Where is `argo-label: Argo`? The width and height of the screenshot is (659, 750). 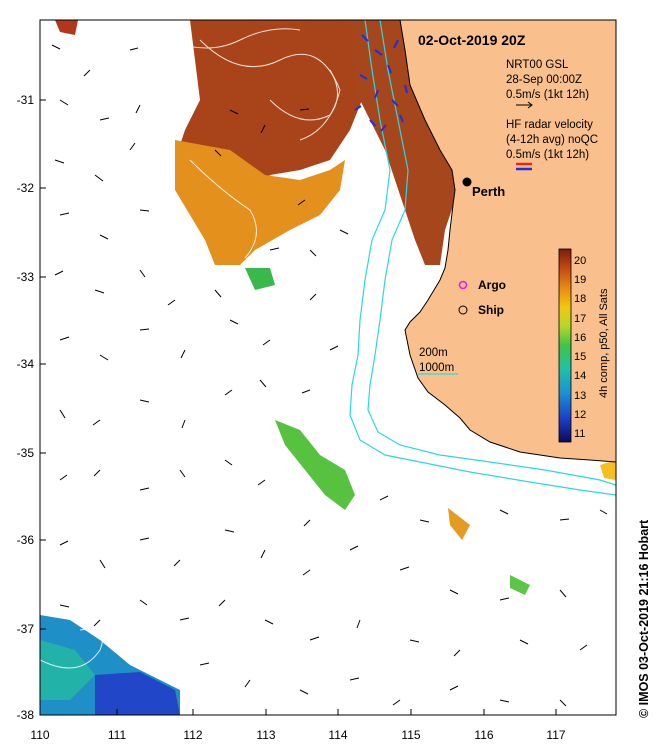
argo-label: Argo is located at coordinates (492, 285).